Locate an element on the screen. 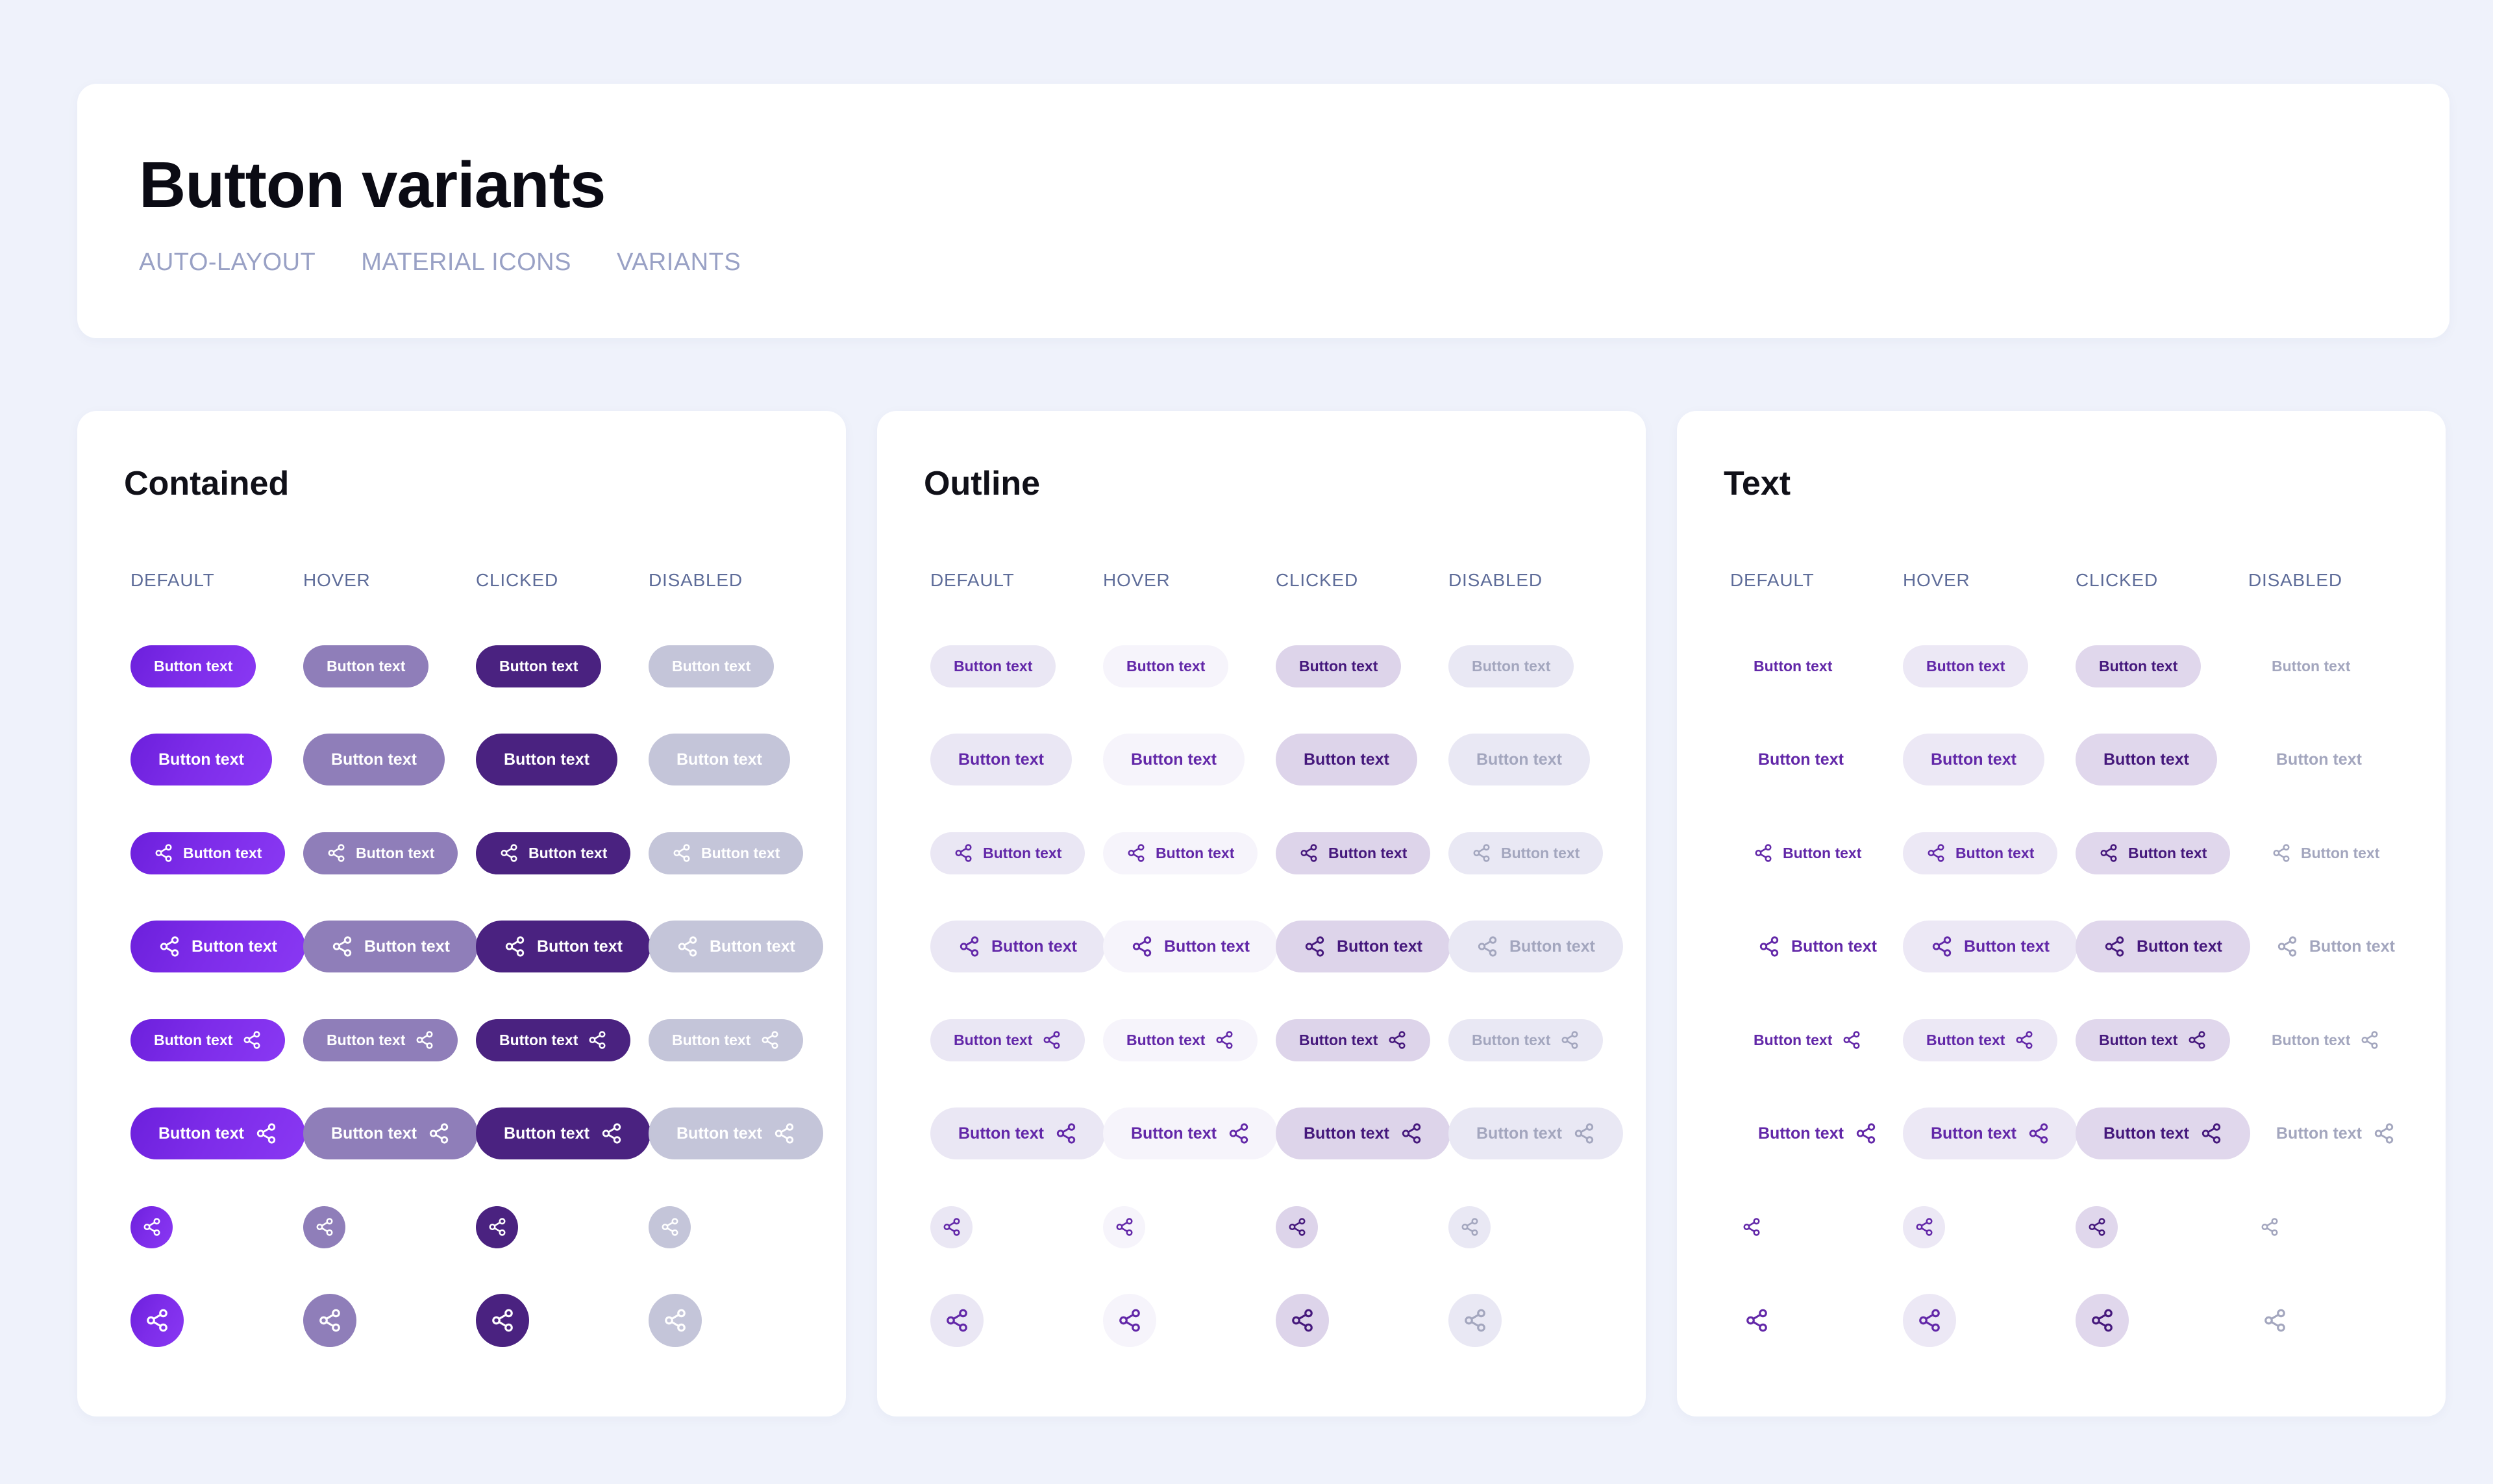 The image size is (2493, 1484). outline-hover-md-trailing-icon-button: Button text is located at coordinates (1190, 1133).